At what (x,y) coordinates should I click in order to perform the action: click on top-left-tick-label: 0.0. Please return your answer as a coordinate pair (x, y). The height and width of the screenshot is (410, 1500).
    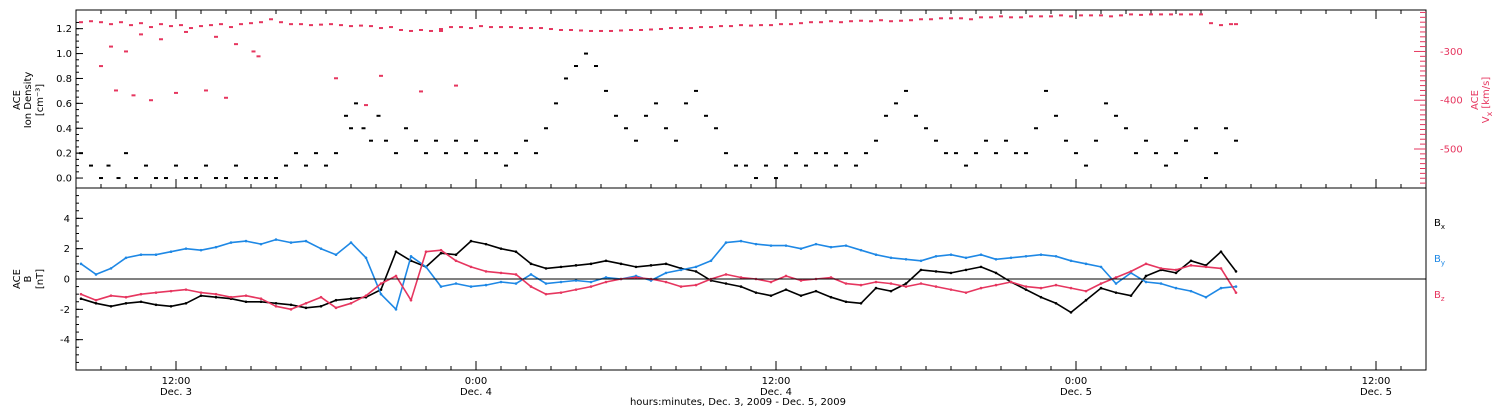
    Looking at the image, I should click on (64, 179).